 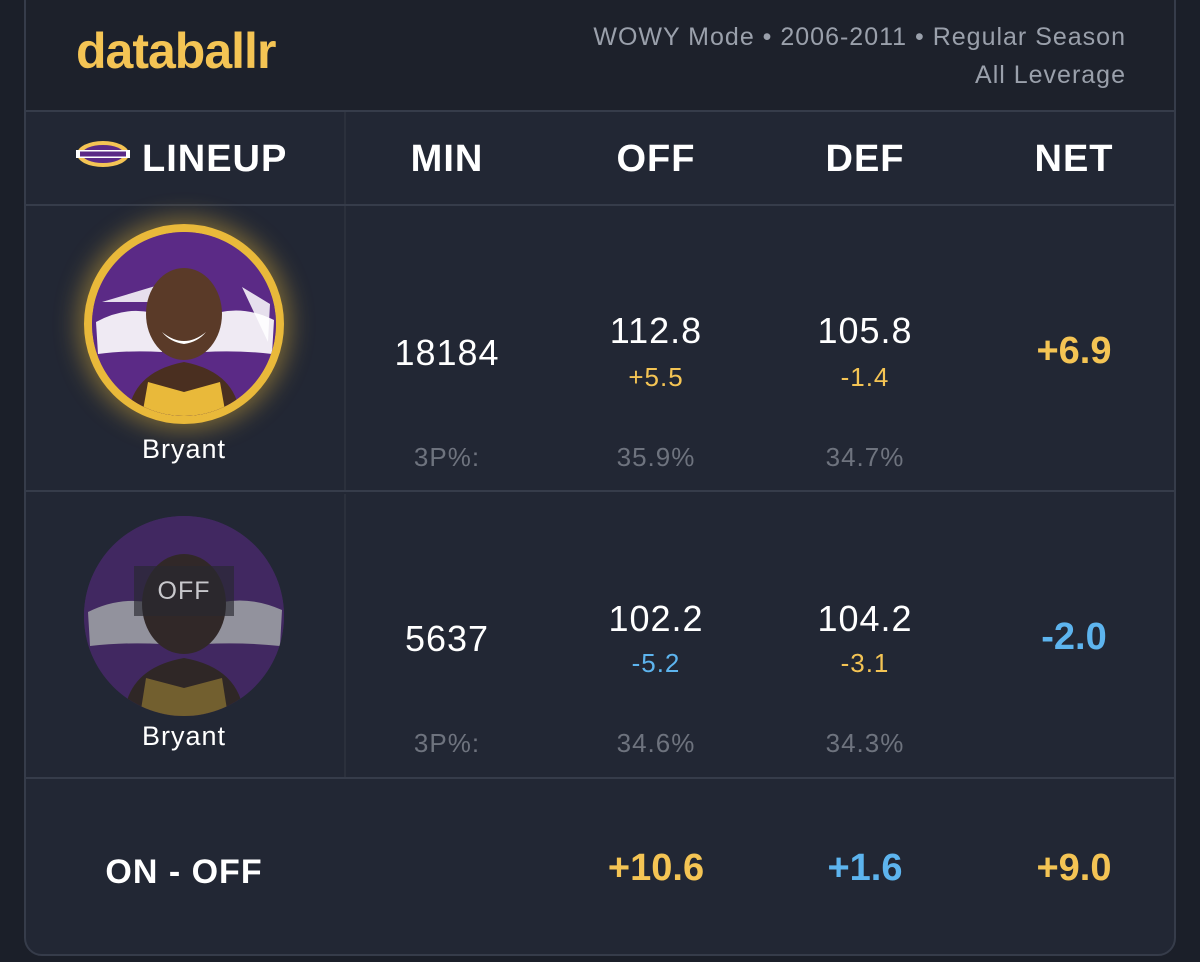 I want to click on column-header-min: MIN, so click(x=447, y=159).